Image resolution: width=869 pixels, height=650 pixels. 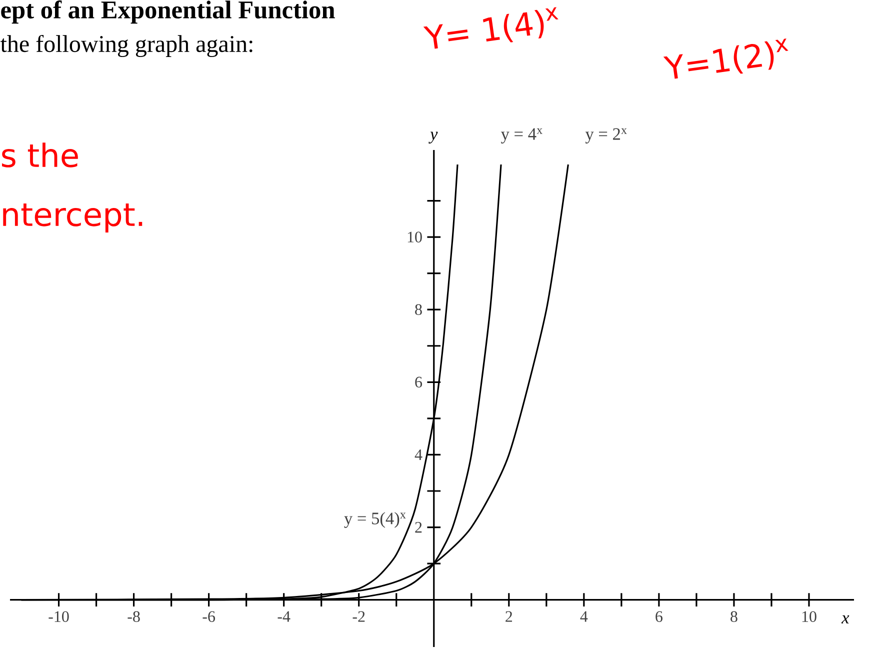 I want to click on series-label: y = 4$^{x}$, so click(x=521, y=136).